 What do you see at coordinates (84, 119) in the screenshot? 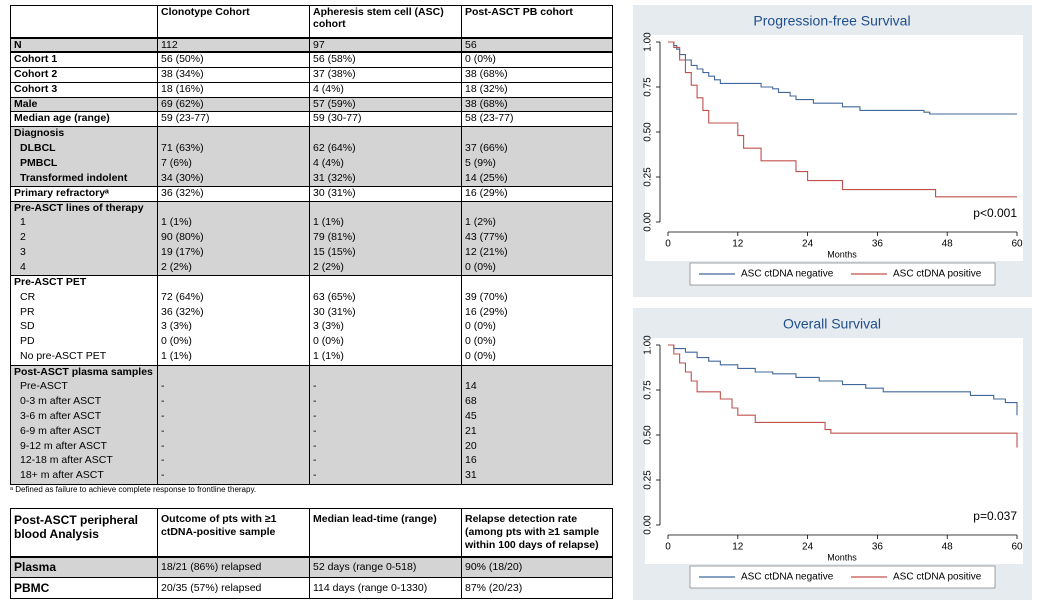
I see `row-label: Median age (range)` at bounding box center [84, 119].